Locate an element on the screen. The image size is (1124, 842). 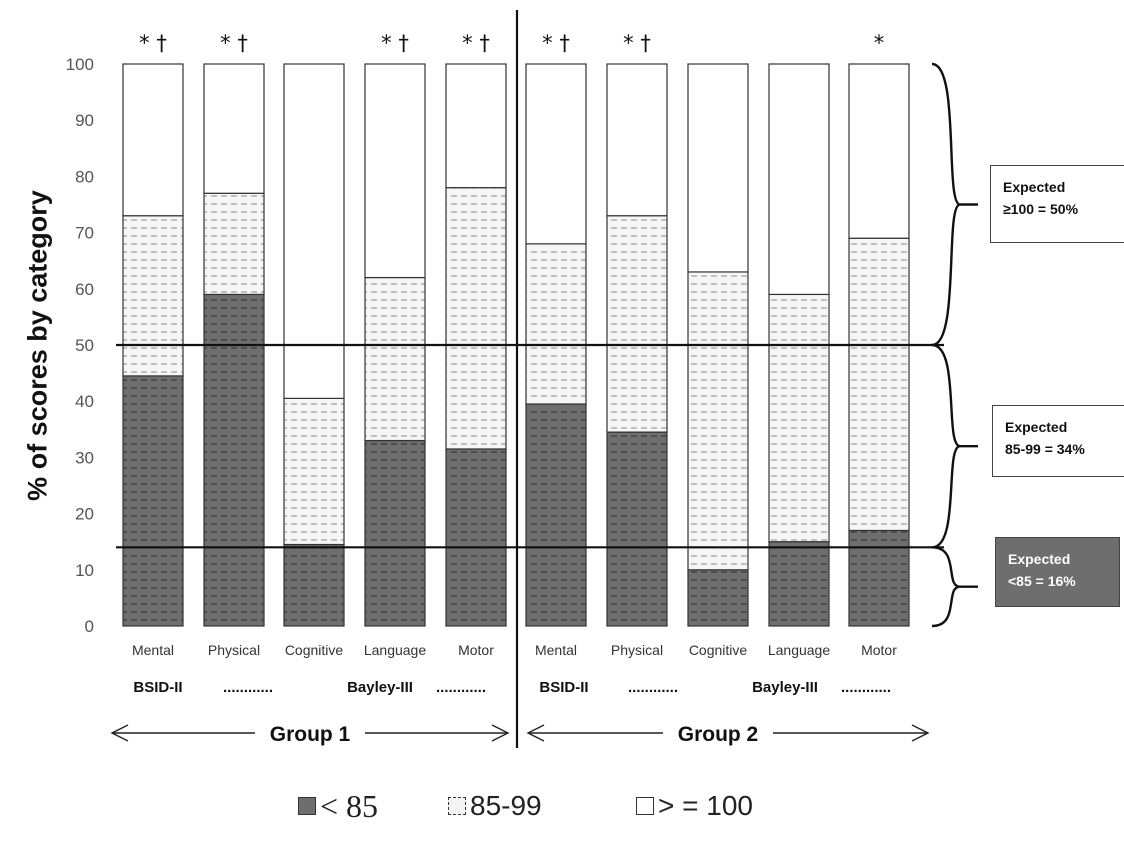
legend-label-low: < 85 is located at coordinates (349, 805).